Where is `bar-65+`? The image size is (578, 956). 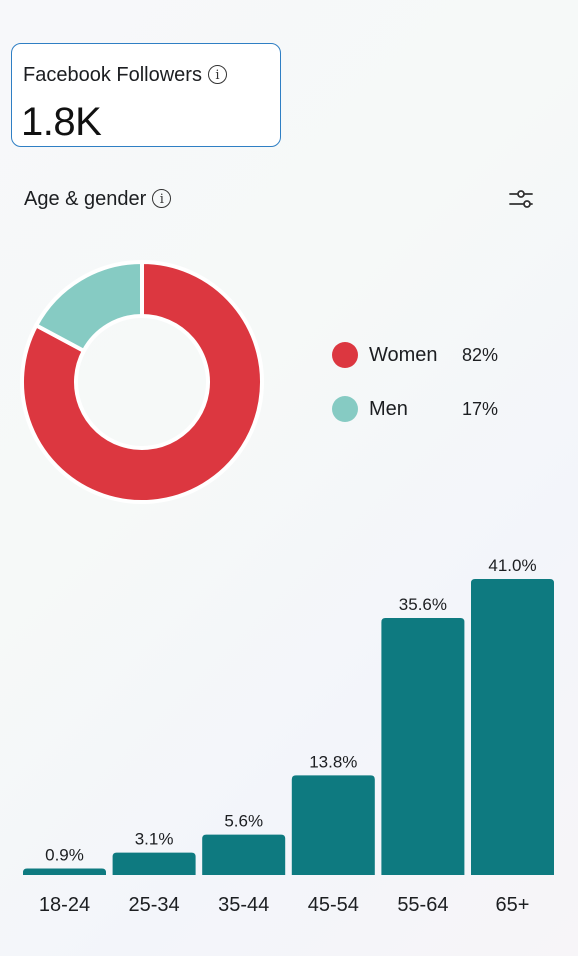
bar-65+ is located at coordinates (512, 727).